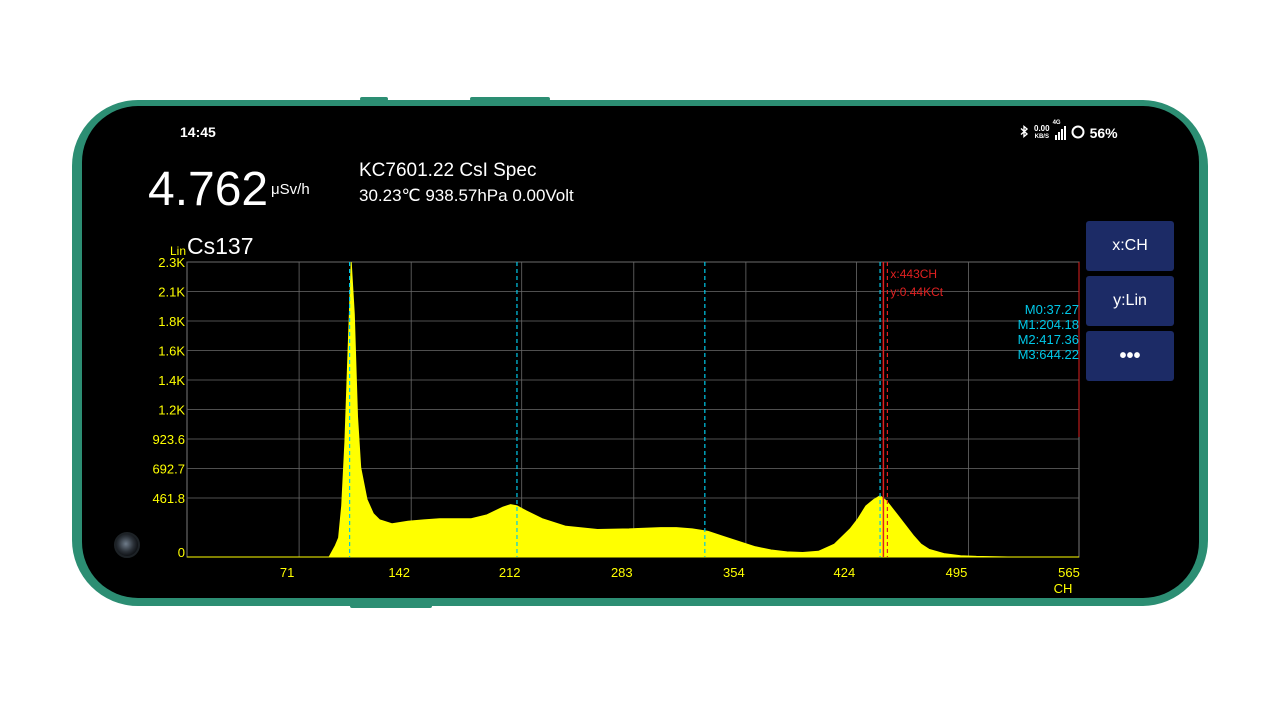 This screenshot has height=705, width=1280. I want to click on phone-side-button-top-right, so click(510, 99).